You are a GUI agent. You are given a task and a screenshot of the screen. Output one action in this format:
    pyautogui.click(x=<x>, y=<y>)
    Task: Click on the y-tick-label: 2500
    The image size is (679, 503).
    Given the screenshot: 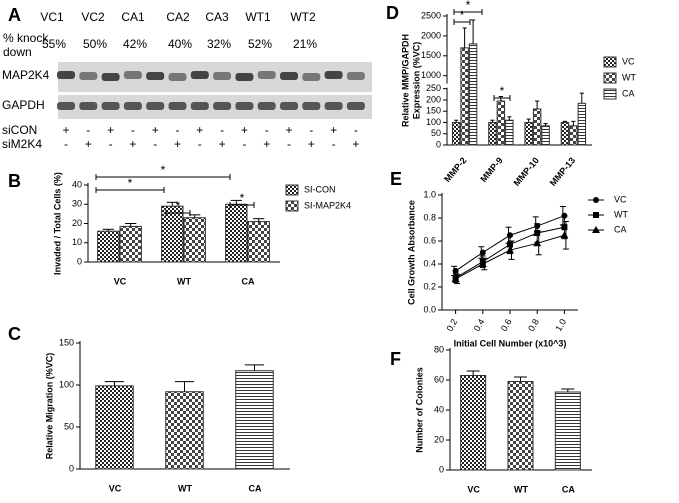 What is the action you would take?
    pyautogui.click(x=431, y=15)
    